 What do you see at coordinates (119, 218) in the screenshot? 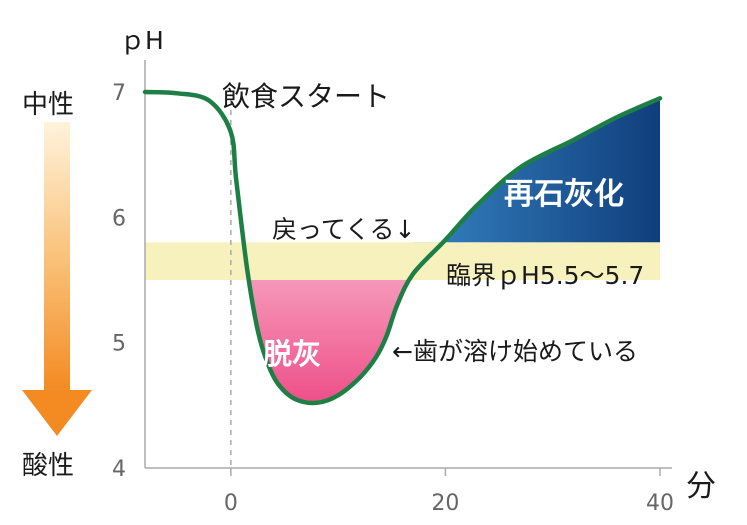
I see `y-tick-label: 6` at bounding box center [119, 218].